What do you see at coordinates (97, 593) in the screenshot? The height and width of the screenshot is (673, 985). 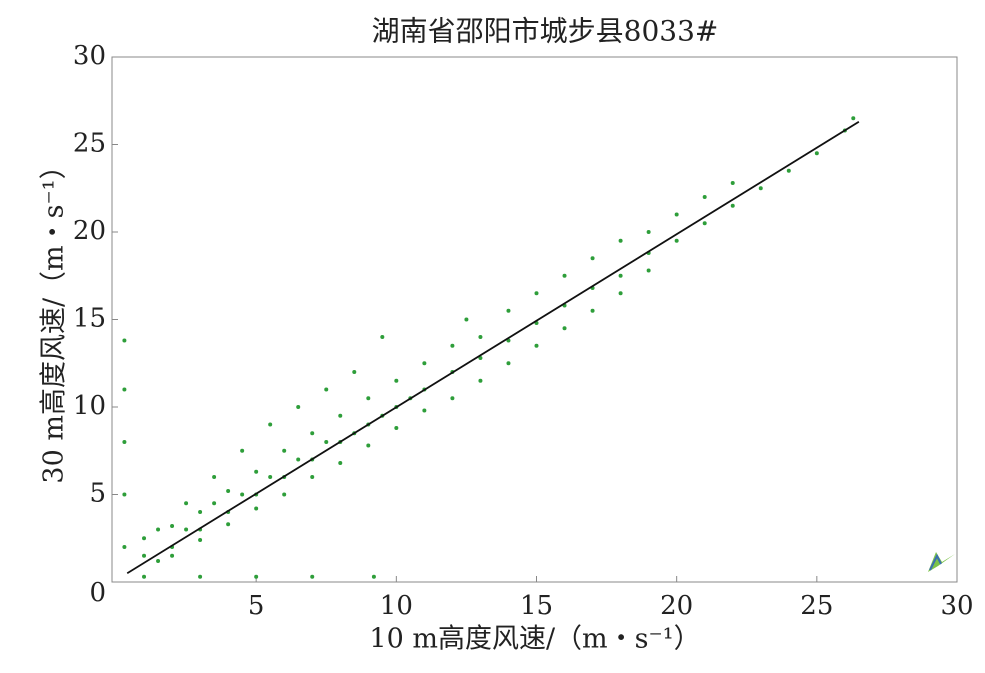 I see `y-tick-label: 0` at bounding box center [97, 593].